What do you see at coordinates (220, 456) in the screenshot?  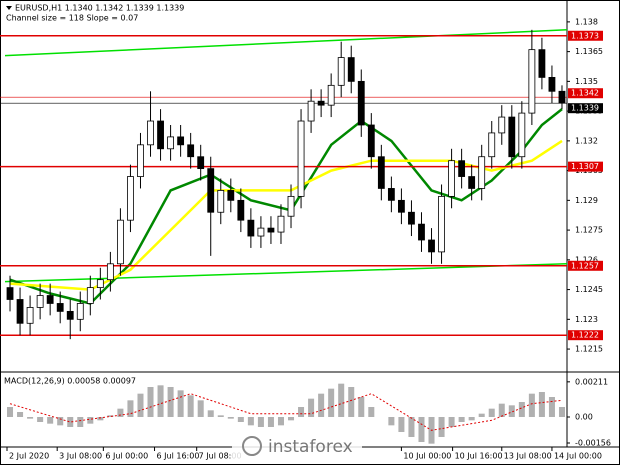 I see `x-tick-label: 7 Jul 08:00` at bounding box center [220, 456].